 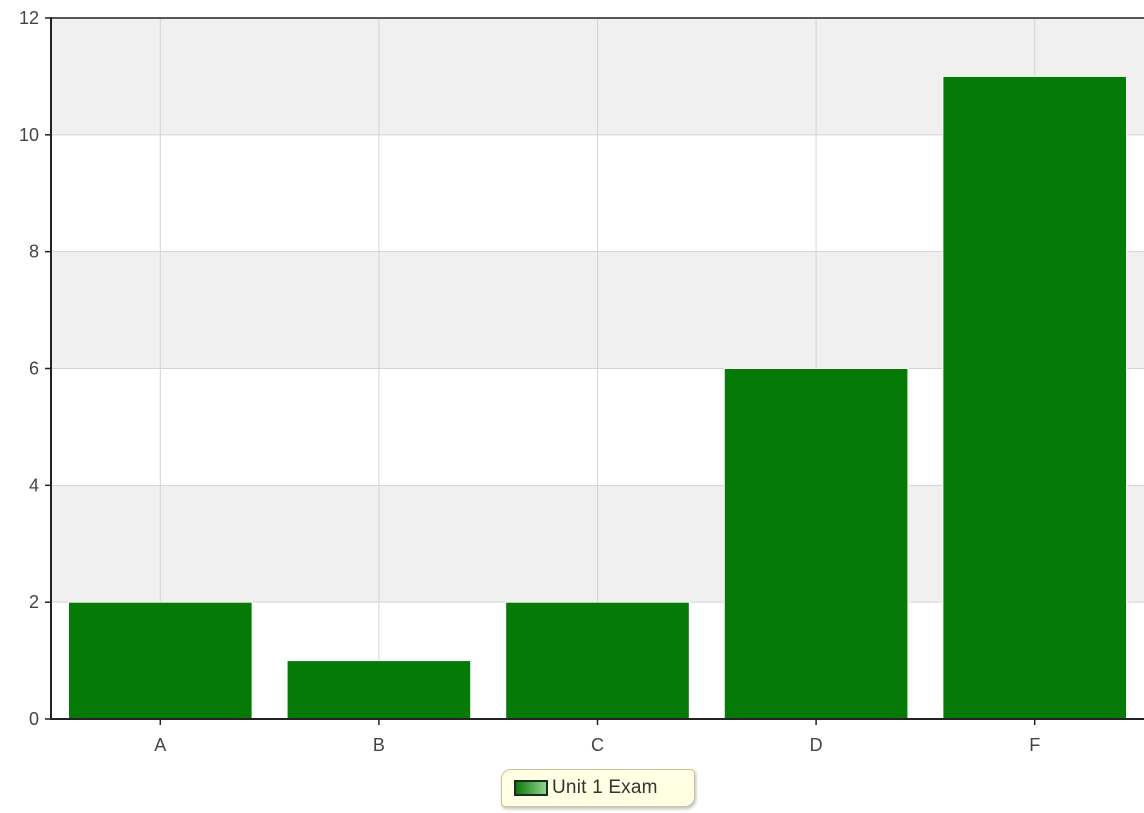 What do you see at coordinates (597, 745) in the screenshot?
I see `x-tick-label: C` at bounding box center [597, 745].